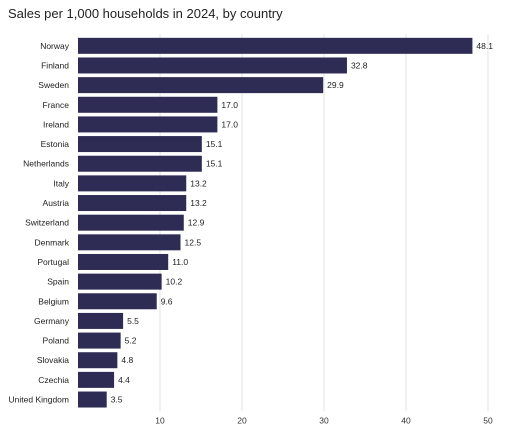 This screenshot has width=508, height=430. What do you see at coordinates (133, 321) in the screenshot?
I see `value-label-germany: 5.5` at bounding box center [133, 321].